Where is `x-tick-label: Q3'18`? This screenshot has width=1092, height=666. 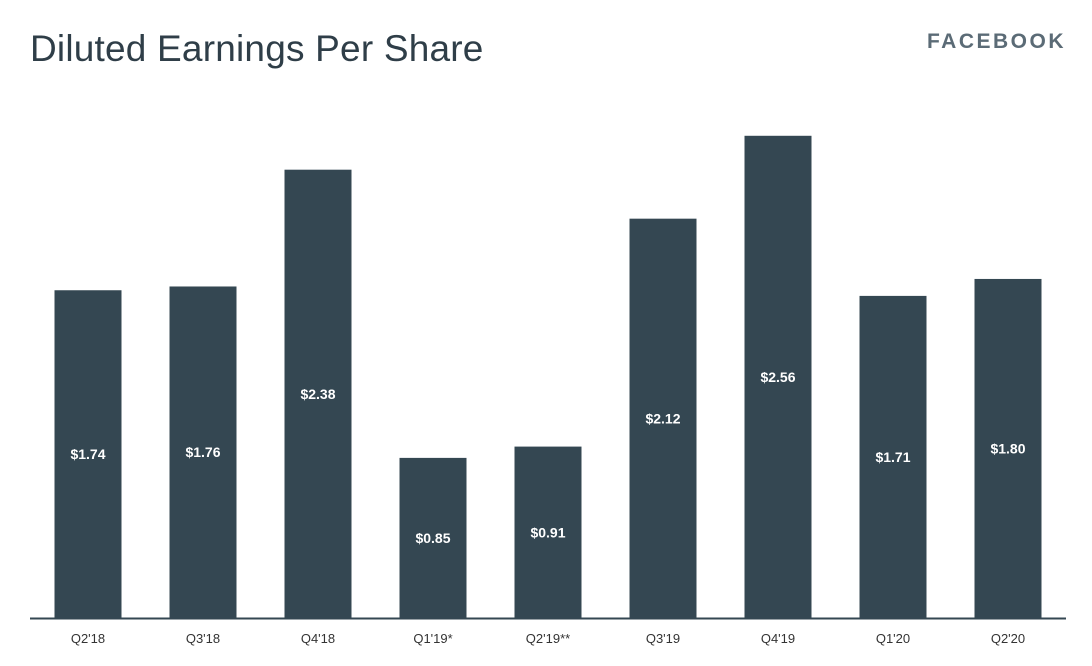 x-tick-label: Q3'18 is located at coordinates (203, 638).